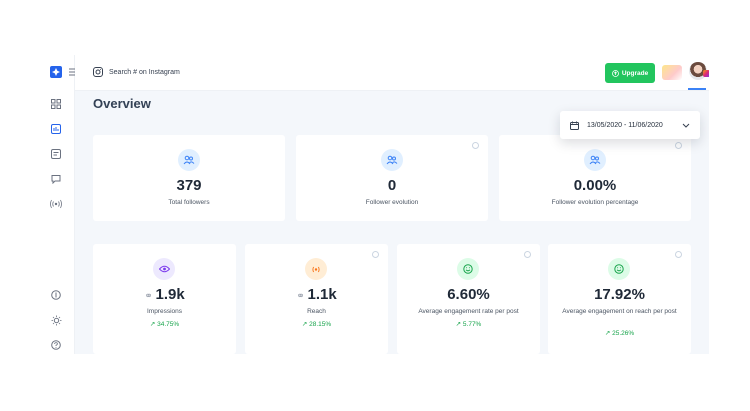 The image size is (750, 411). What do you see at coordinates (320, 324) in the screenshot?
I see `trend-value: 28.15%` at bounding box center [320, 324].